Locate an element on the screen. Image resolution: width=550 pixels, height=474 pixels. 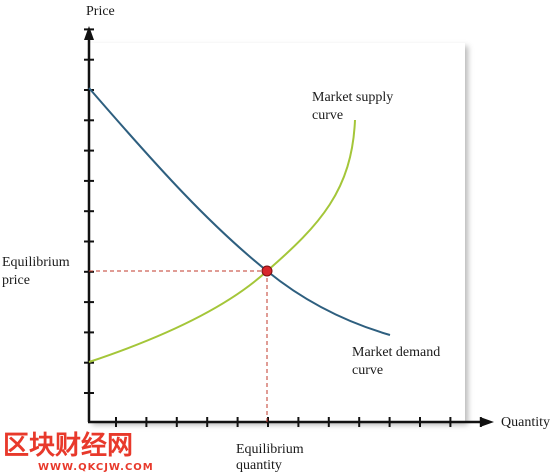
equilibrium-price-label-line2: price is located at coordinates (16, 280).